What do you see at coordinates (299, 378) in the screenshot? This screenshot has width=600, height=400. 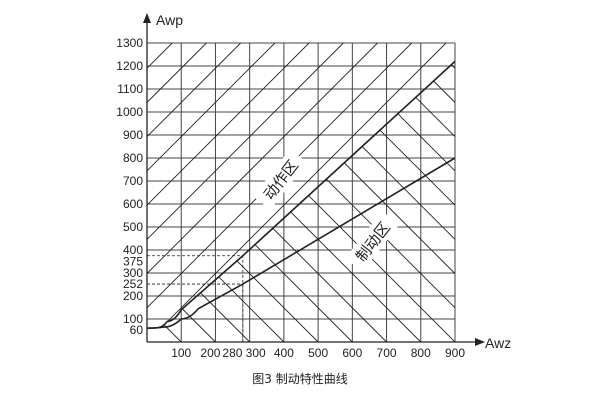 I see `figure-caption: 图3 制动特性曲线` at bounding box center [299, 378].